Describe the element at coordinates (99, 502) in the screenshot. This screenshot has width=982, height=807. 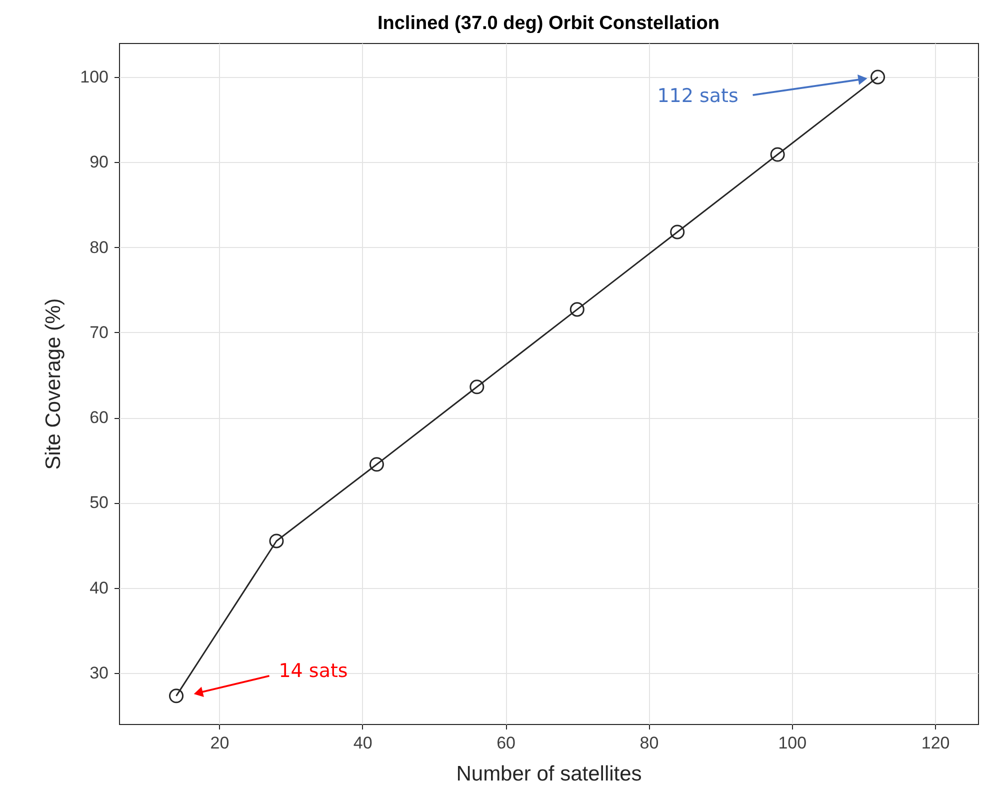
I see `y-tick-label: 50` at that location.